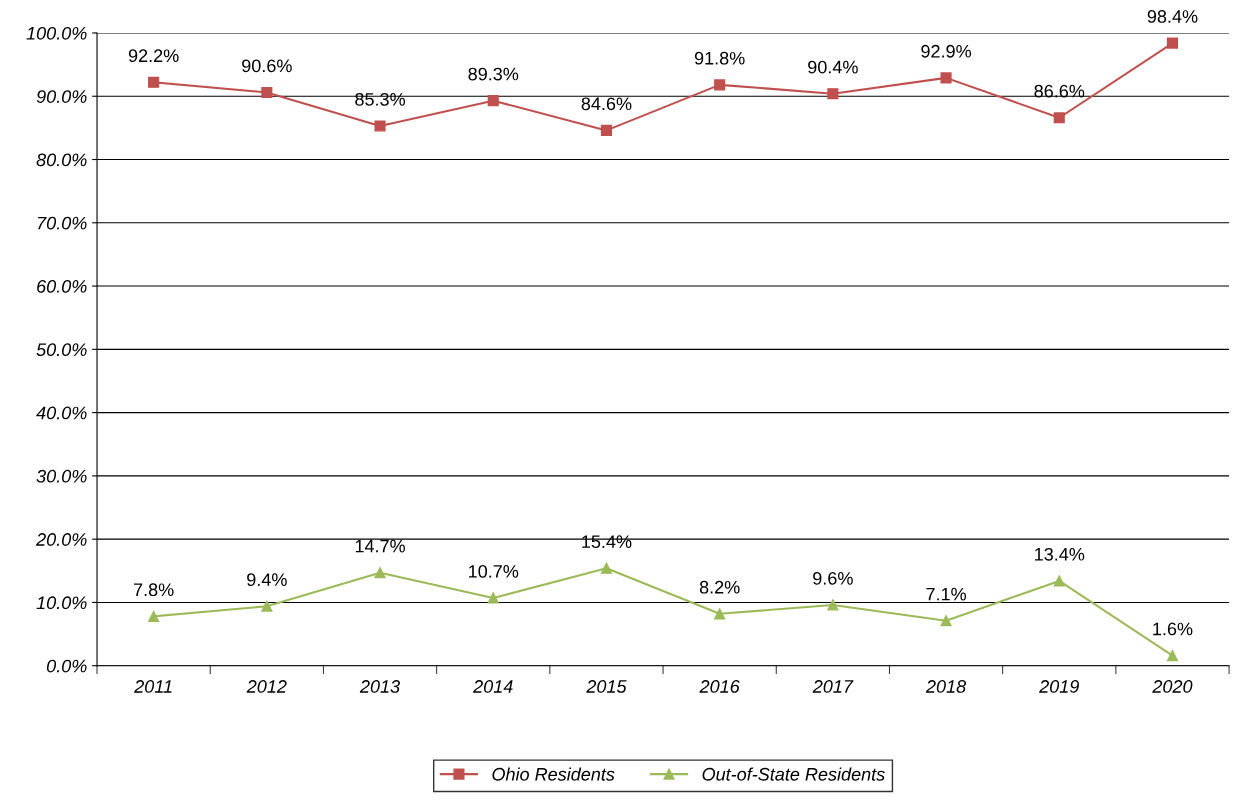  Describe the element at coordinates (61, 96) in the screenshot. I see `y-tick-label: 90.0%` at that location.